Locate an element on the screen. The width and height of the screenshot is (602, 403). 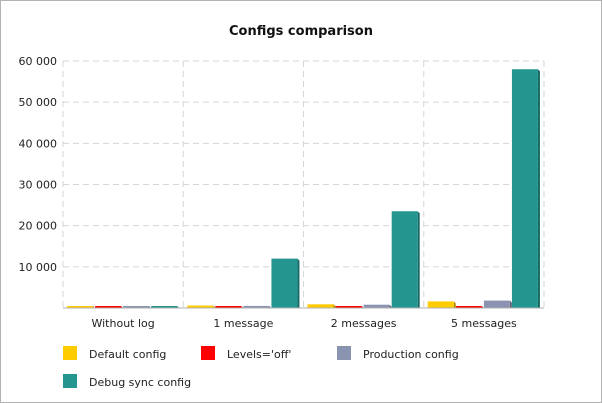
y-tick-label: 20 000 is located at coordinates (38, 226).